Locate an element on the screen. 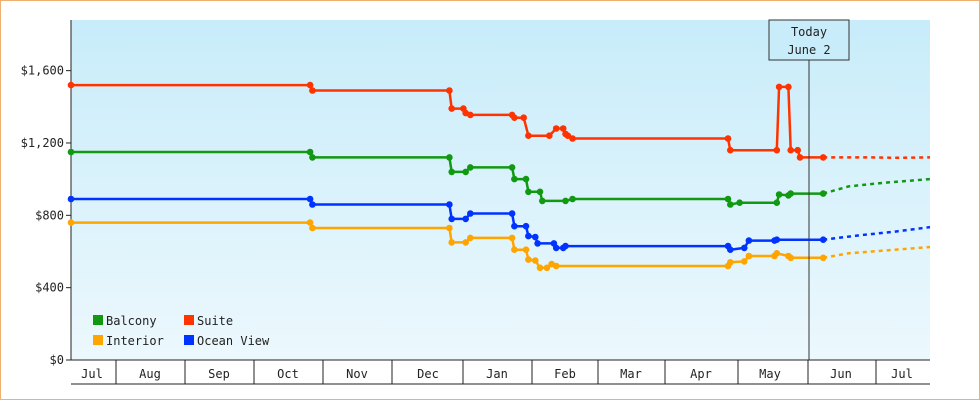  x-month-label: Jan is located at coordinates (497, 374).